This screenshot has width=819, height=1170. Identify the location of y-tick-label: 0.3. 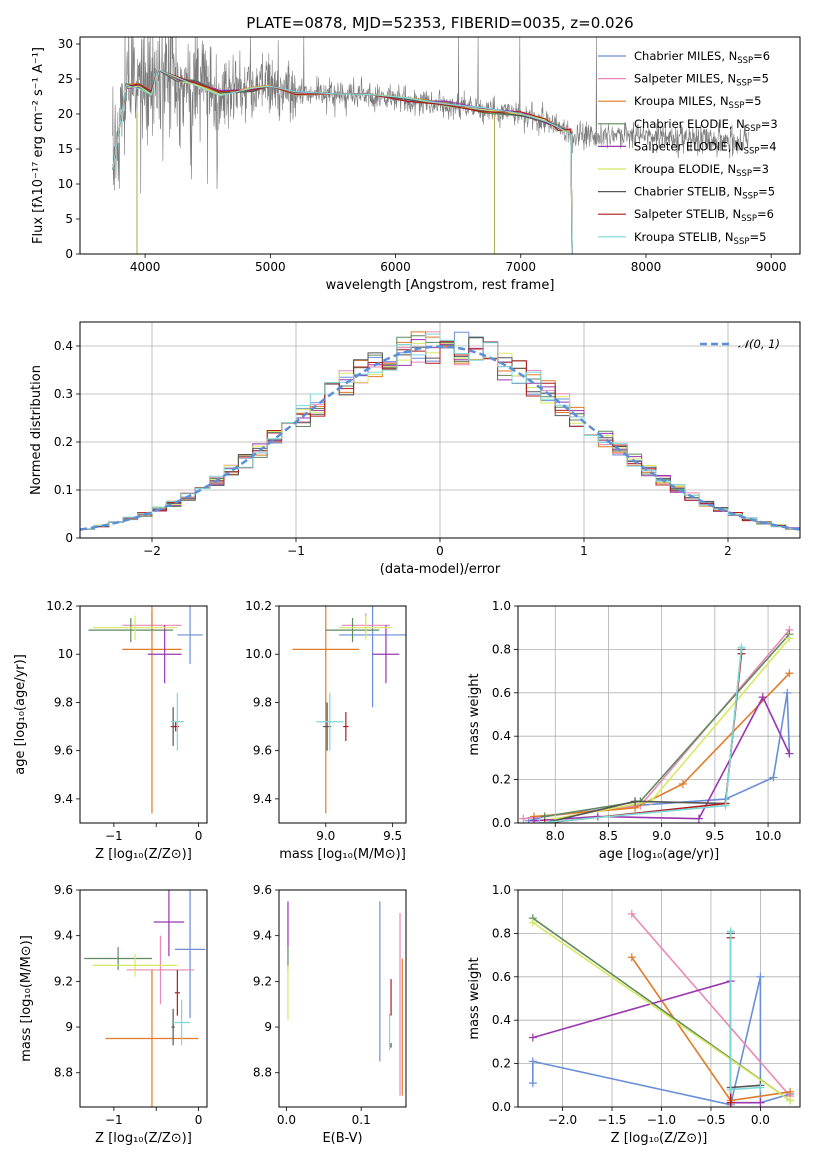
(63, 394).